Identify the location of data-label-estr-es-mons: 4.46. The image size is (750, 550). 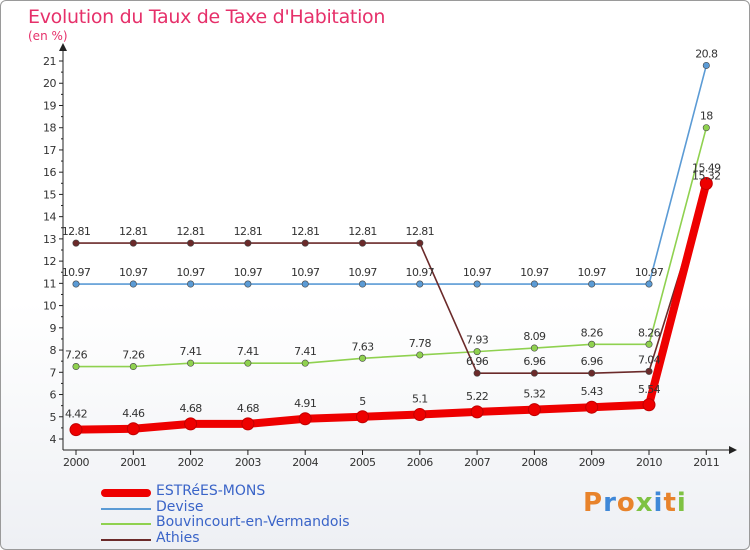
(133, 413).